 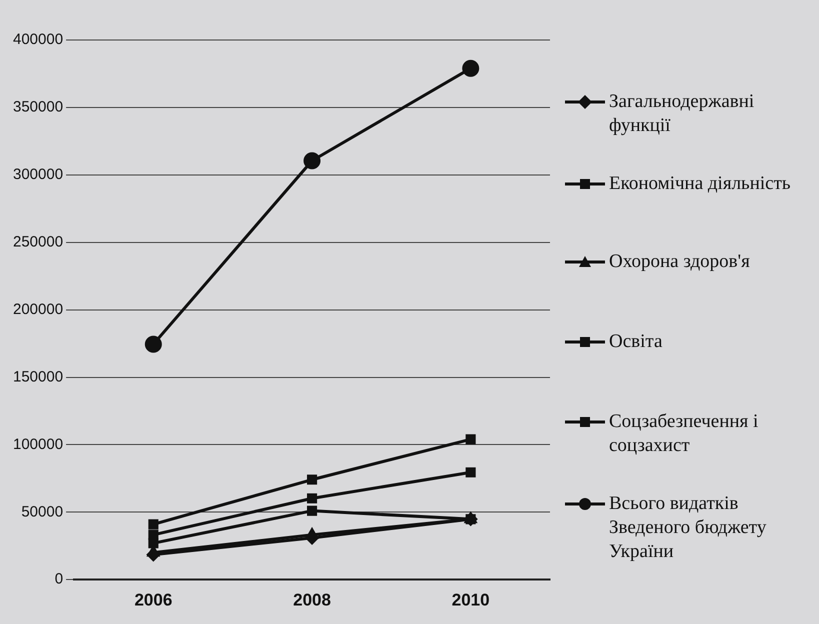 I want to click on x-tick-label: 2006, so click(x=153, y=600).